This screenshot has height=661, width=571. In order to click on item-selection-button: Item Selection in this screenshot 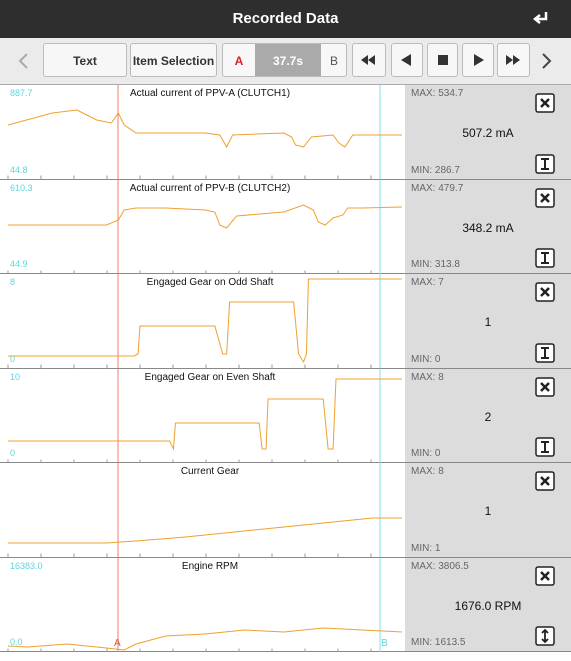, I will do `click(173, 60)`.